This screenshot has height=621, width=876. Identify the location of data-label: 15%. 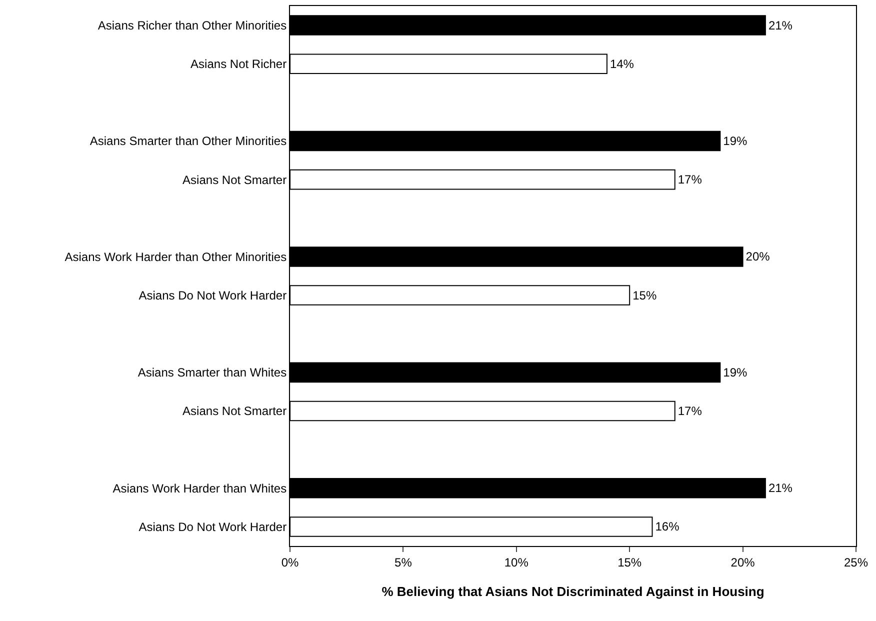
(644, 295).